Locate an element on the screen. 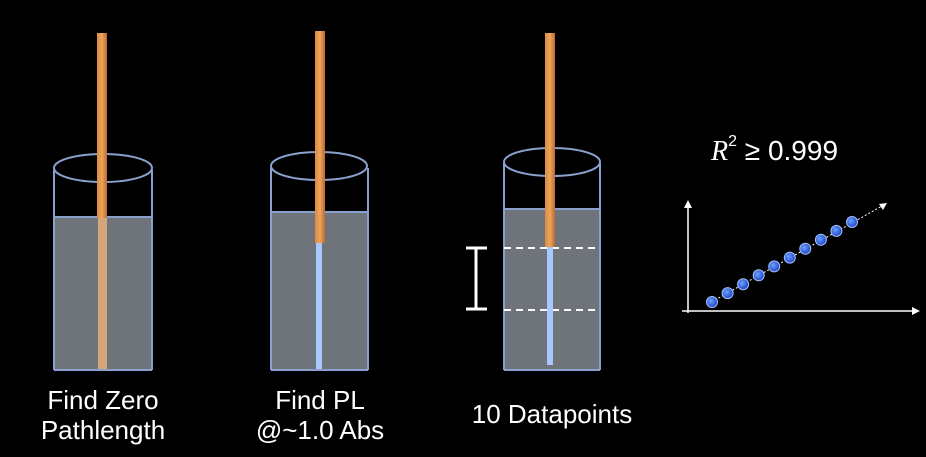 This screenshot has height=457, width=926. x-axis-arrow is located at coordinates (916, 311).